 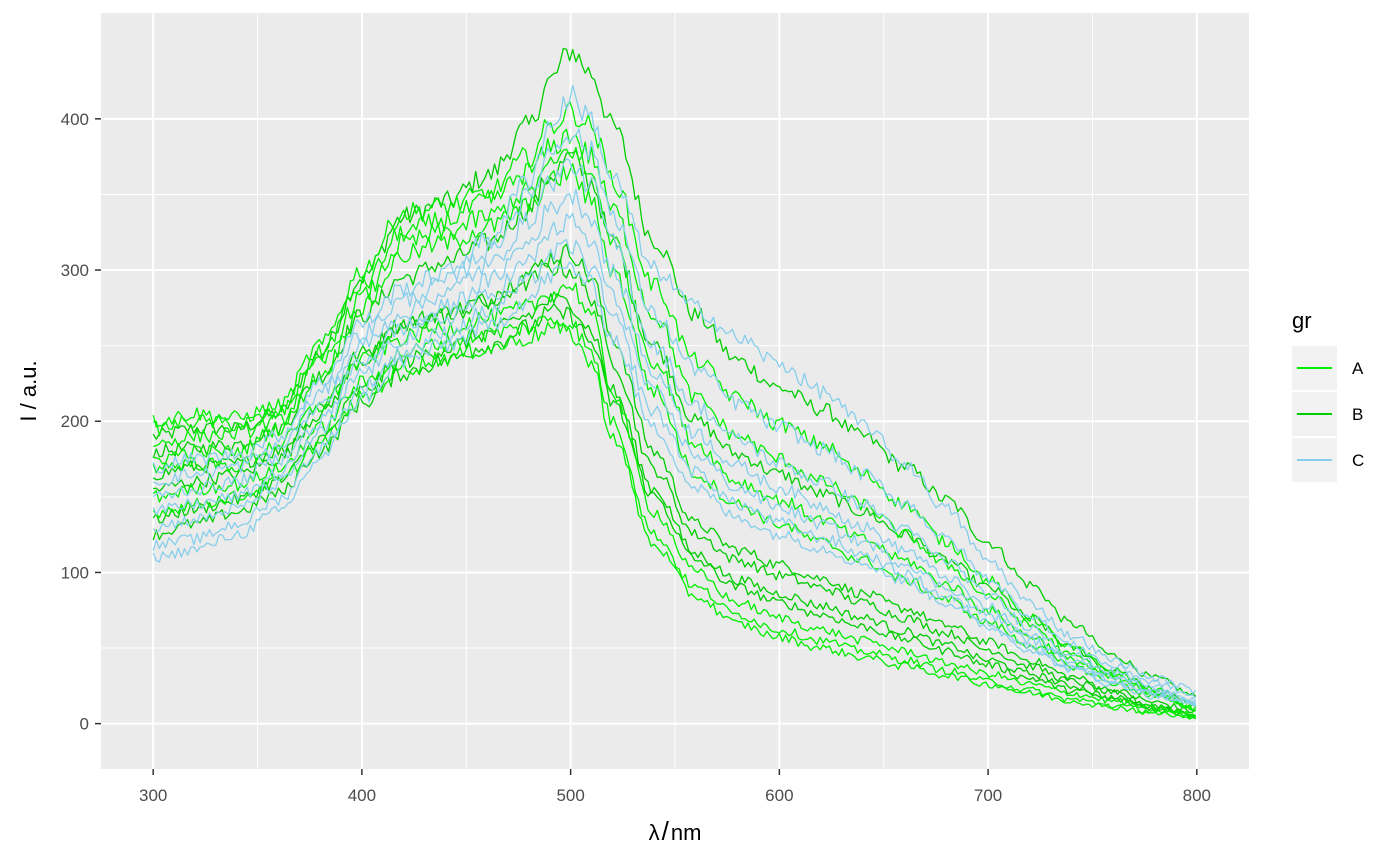 What do you see at coordinates (75, 270) in the screenshot?
I see `y-tick-label: 300` at bounding box center [75, 270].